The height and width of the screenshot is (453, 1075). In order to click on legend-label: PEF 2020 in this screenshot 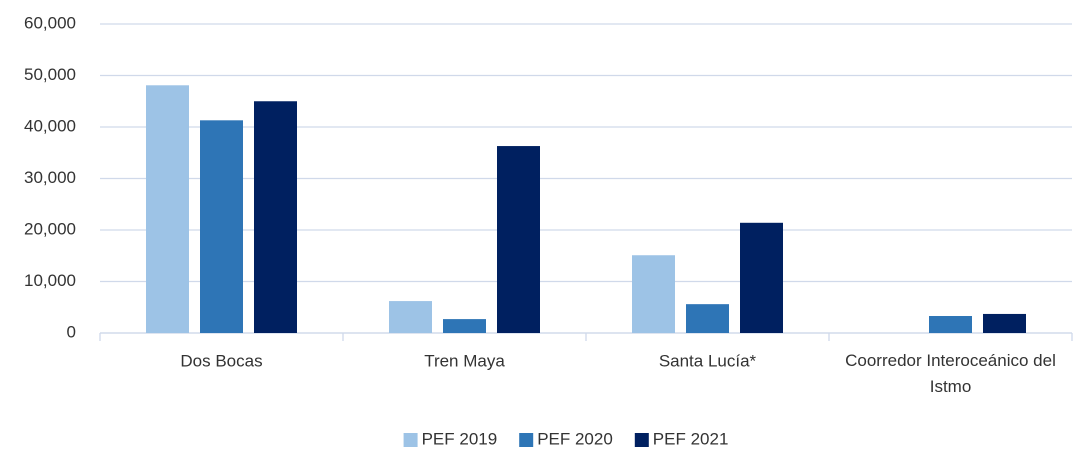, I will do `click(575, 438)`.